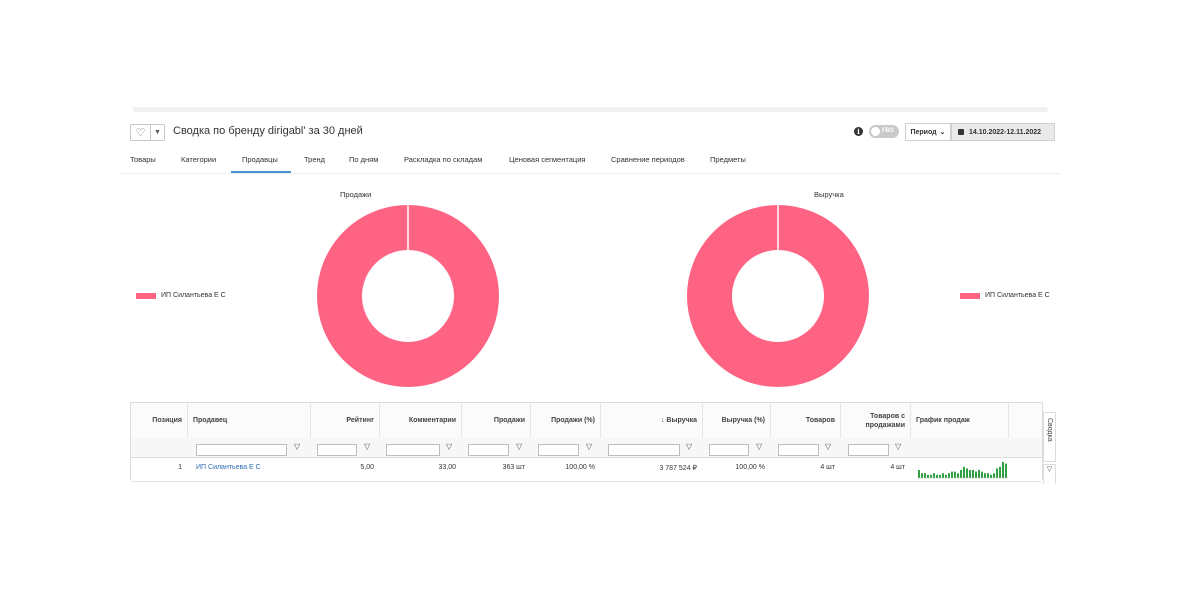 This screenshot has width=1179, height=599. What do you see at coordinates (888, 131) in the screenshot?
I see `fbs-label: FBS` at bounding box center [888, 131].